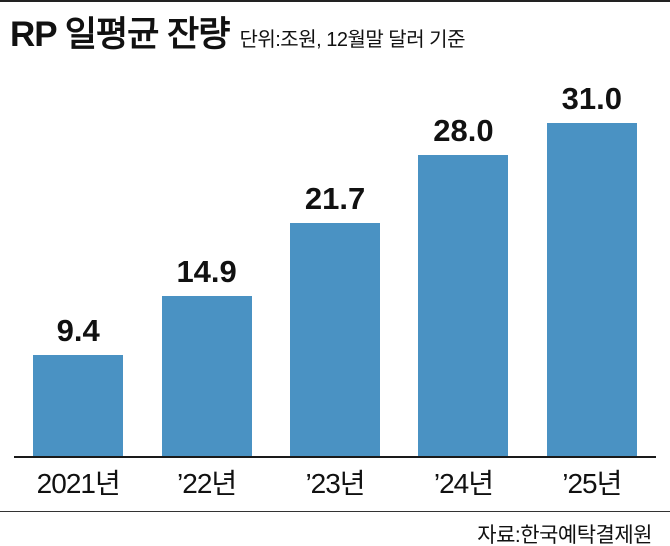 The image size is (670, 546). What do you see at coordinates (591, 98) in the screenshot?
I see `bar-value-label: 31.0` at bounding box center [591, 98].